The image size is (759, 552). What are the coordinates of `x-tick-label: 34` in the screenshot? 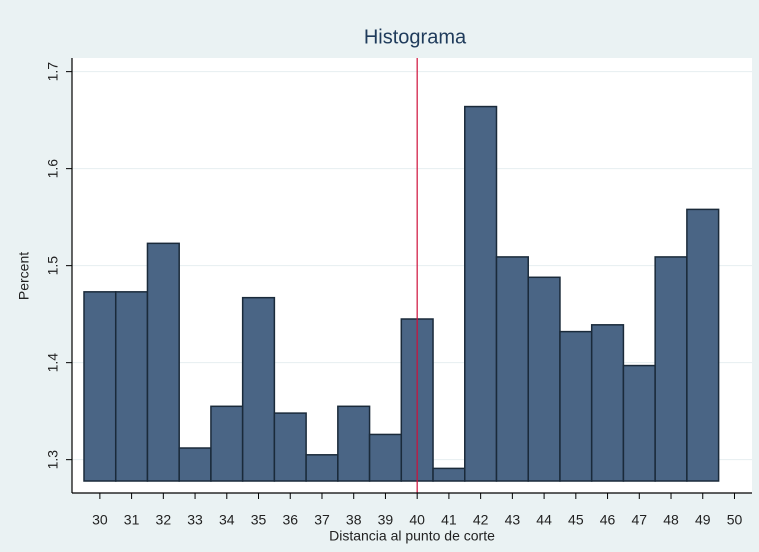 It's located at (227, 520).